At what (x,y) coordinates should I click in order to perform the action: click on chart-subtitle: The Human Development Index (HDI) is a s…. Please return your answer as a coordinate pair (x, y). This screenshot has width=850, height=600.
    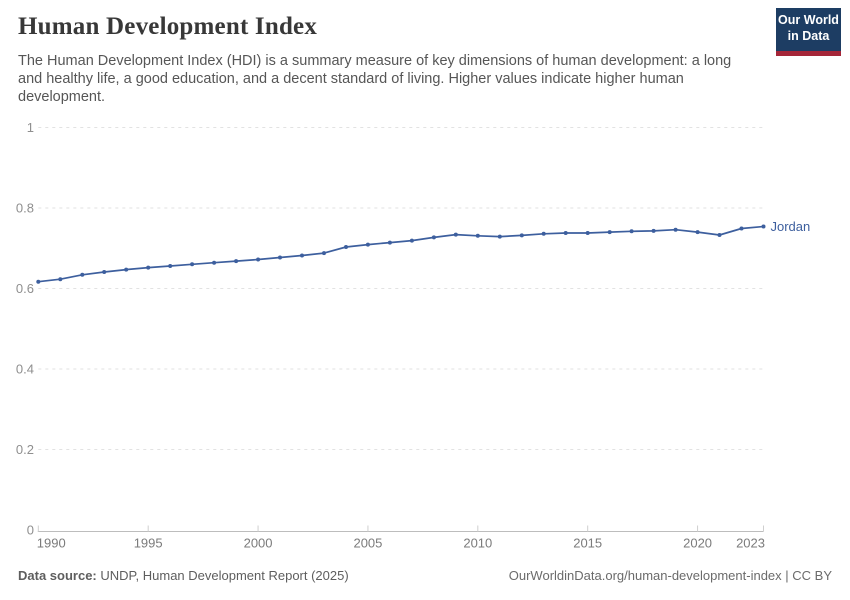
    Looking at the image, I should click on (375, 79).